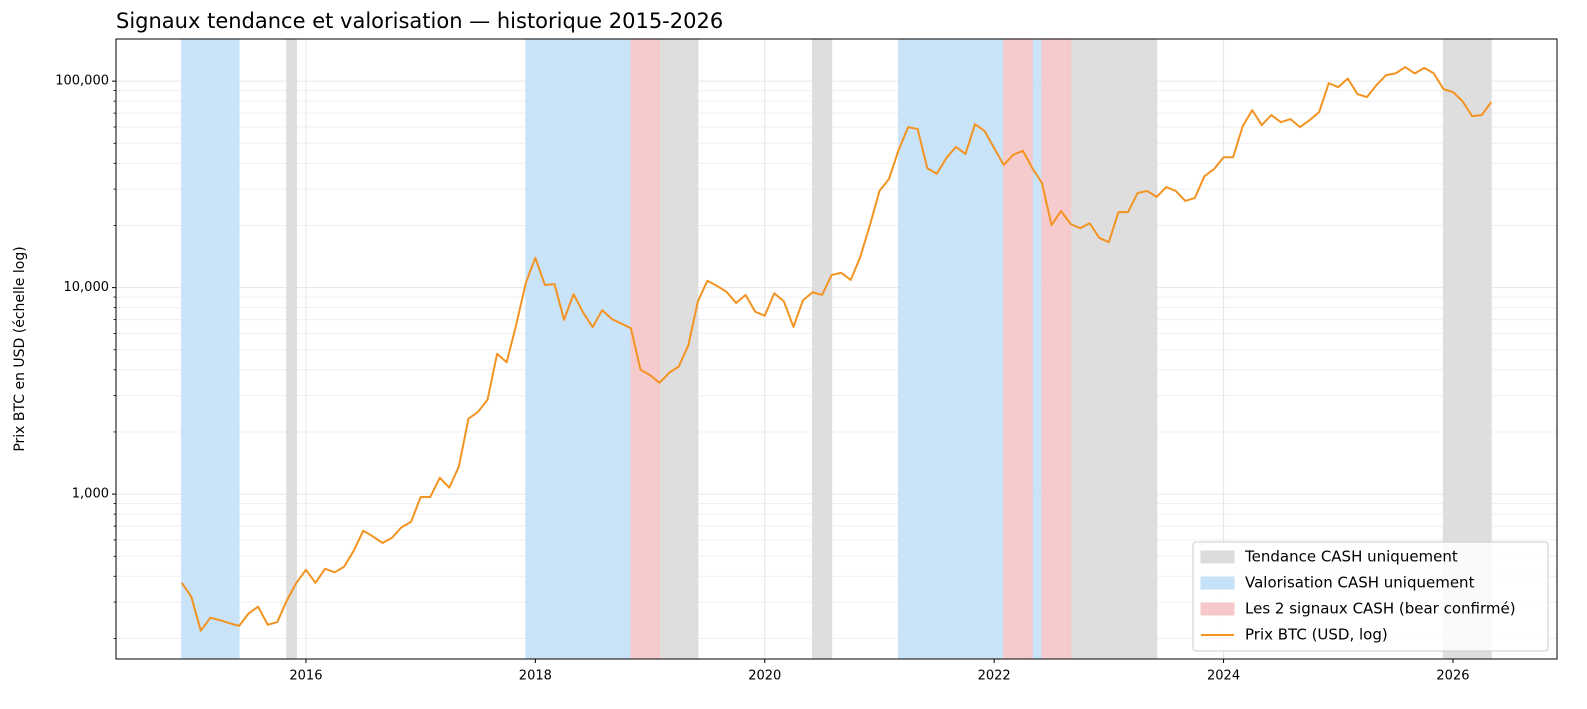 This screenshot has width=1587, height=709. What do you see at coordinates (87, 287) in the screenshot?
I see `y-tick-label: 10,000` at bounding box center [87, 287].